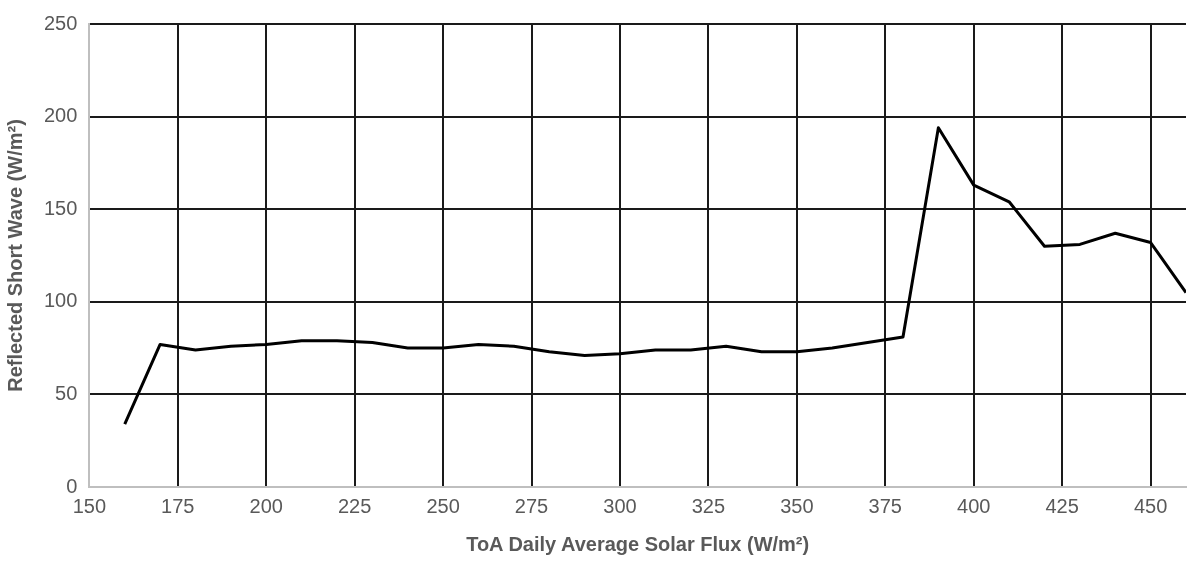 The image size is (1188, 565). Describe the element at coordinates (60, 207) in the screenshot. I see `y-tick-label: 150` at that location.